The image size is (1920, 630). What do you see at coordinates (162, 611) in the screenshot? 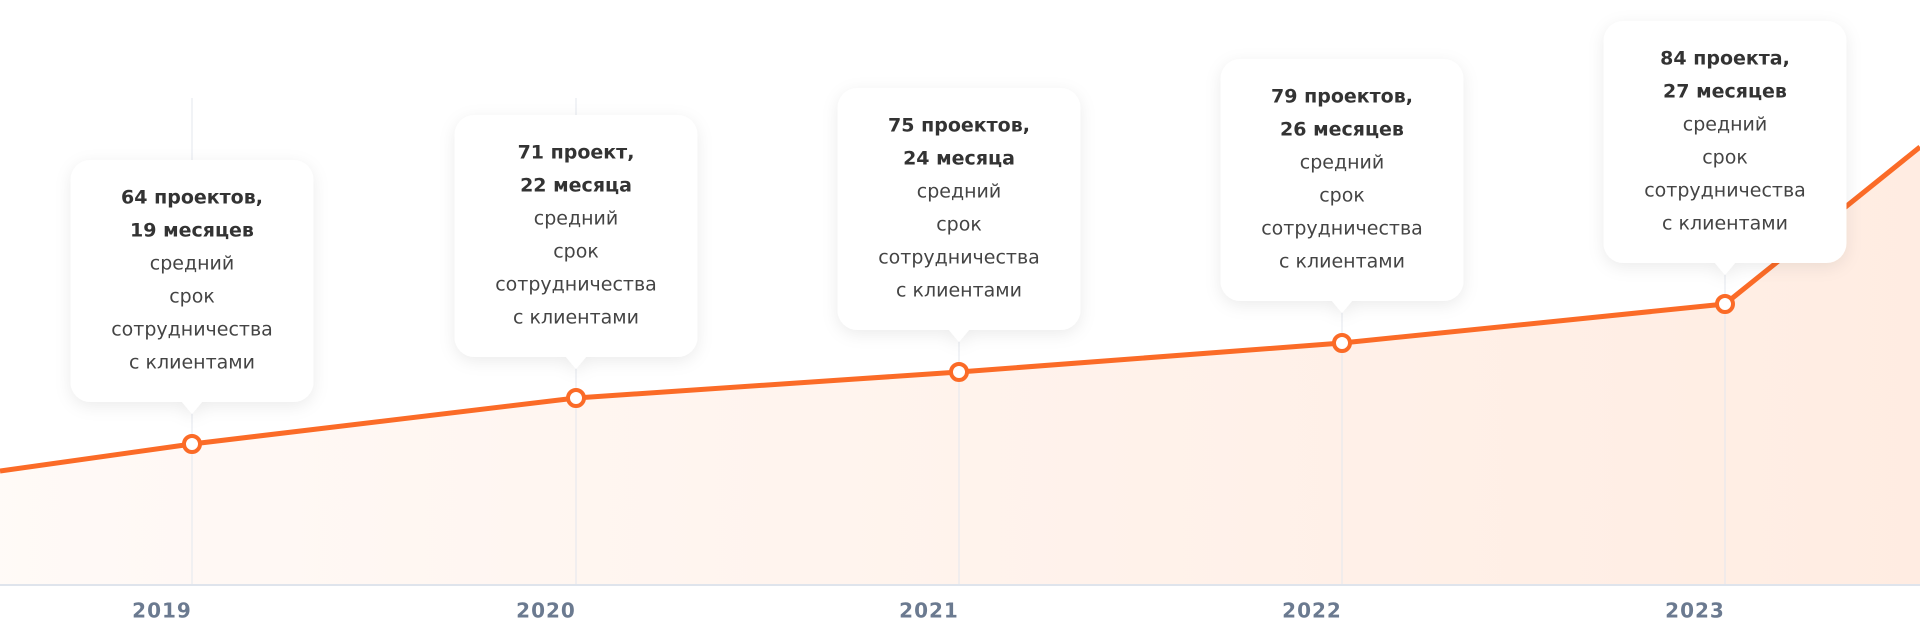
I see `year-label: 2019` at bounding box center [162, 611].